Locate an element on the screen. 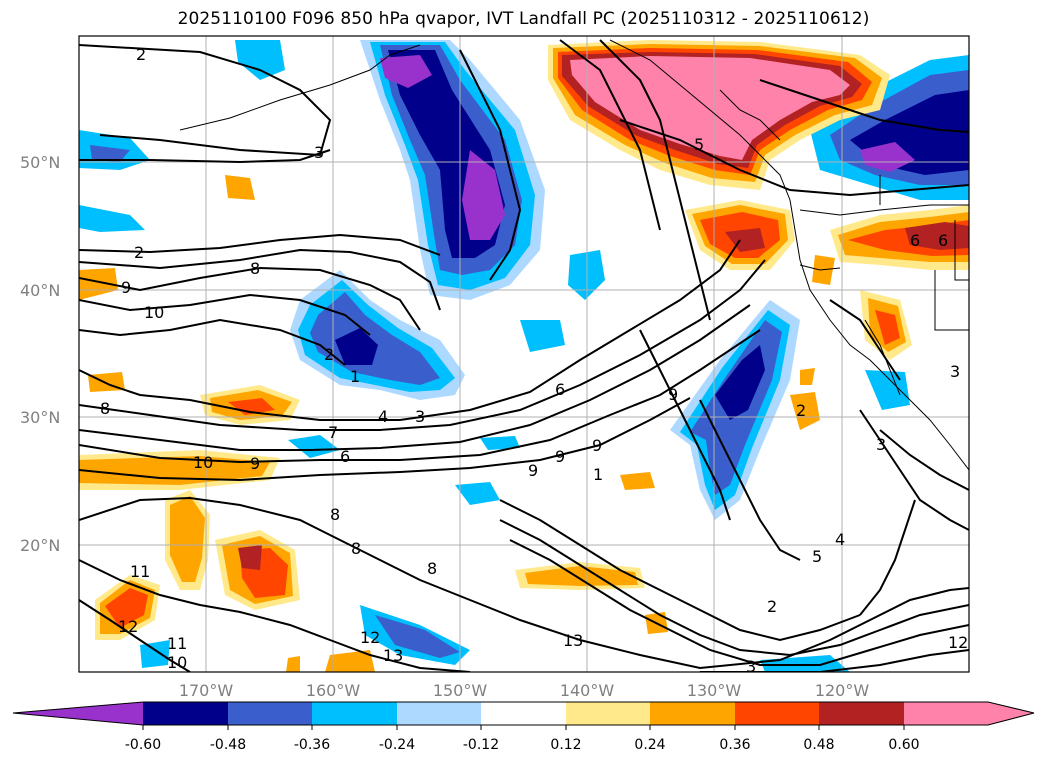  pos-region-tiny4 is located at coordinates (240, 187).